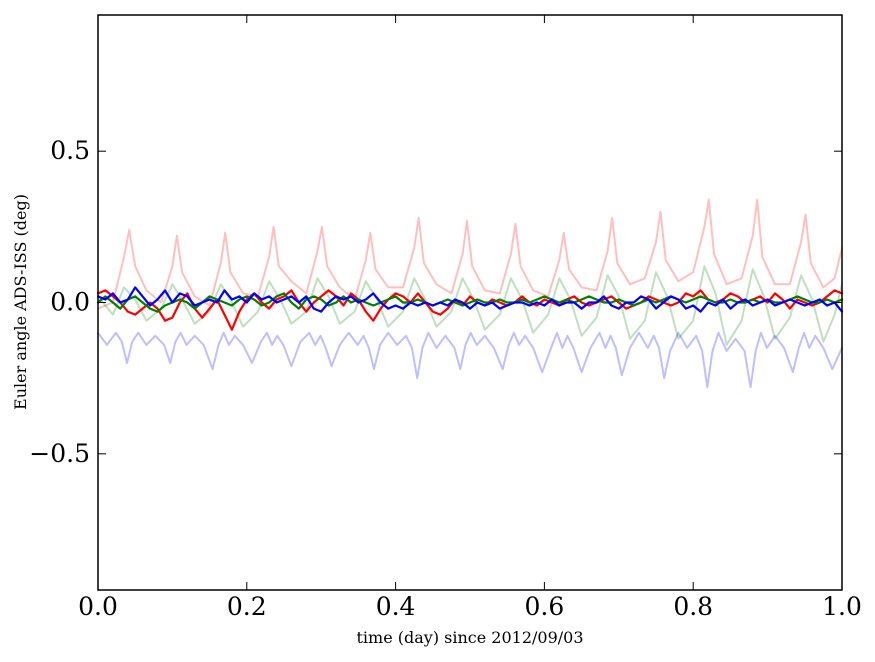 The image size is (875, 662). What do you see at coordinates (693, 606) in the screenshot?
I see `x-tick-label: 0.8` at bounding box center [693, 606].